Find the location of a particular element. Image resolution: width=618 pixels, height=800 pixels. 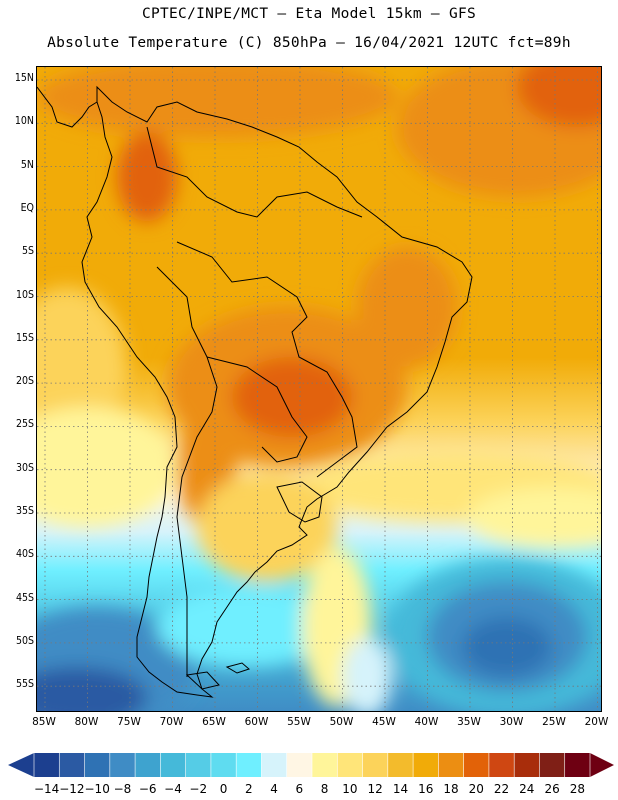

latitude-label: 10S is located at coordinates (24, 294).